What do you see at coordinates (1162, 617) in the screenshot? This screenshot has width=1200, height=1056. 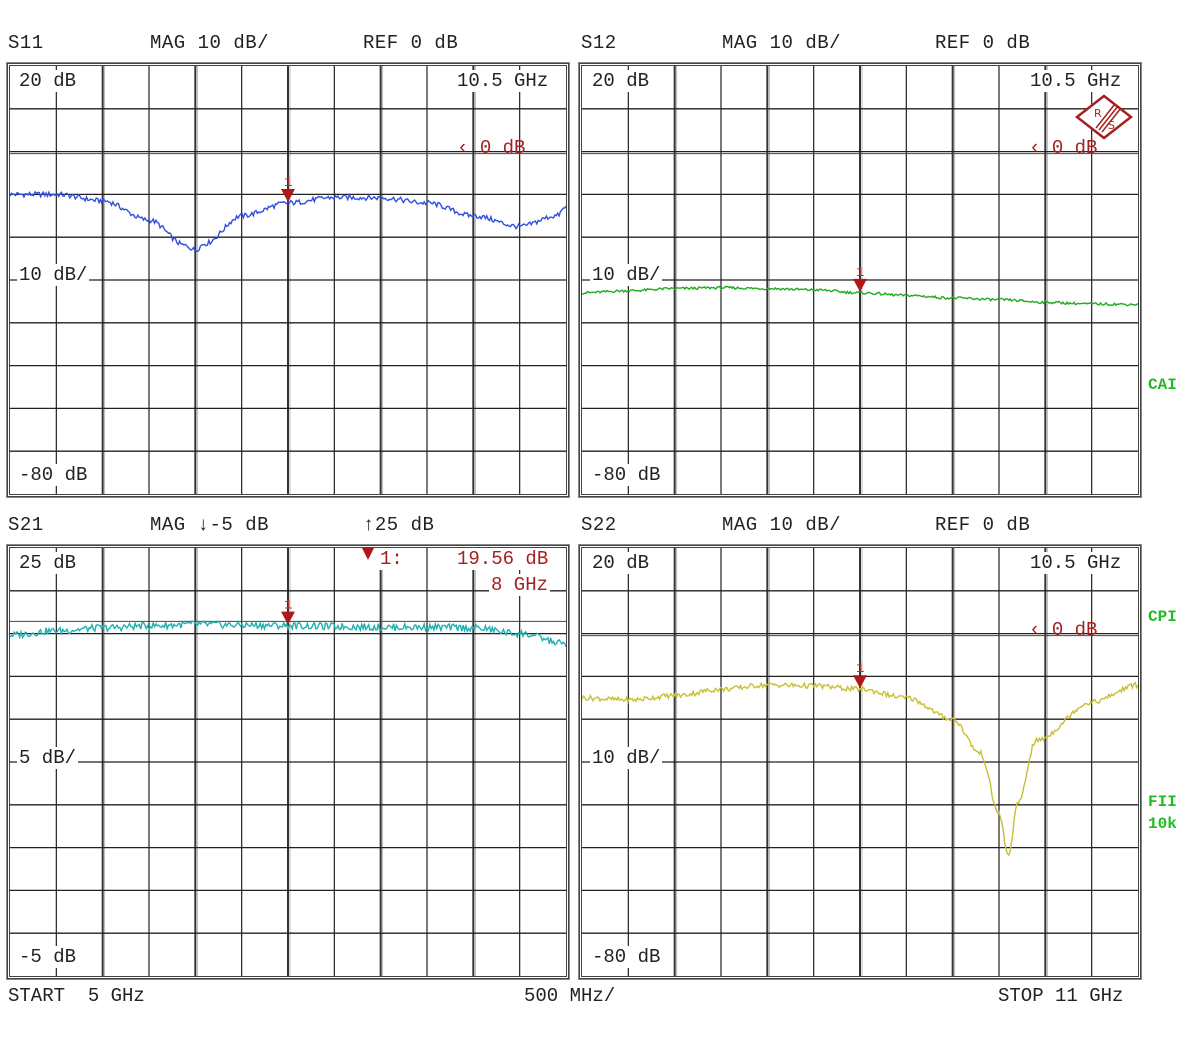 I see `coupling-status-label: CPI` at bounding box center [1162, 617].